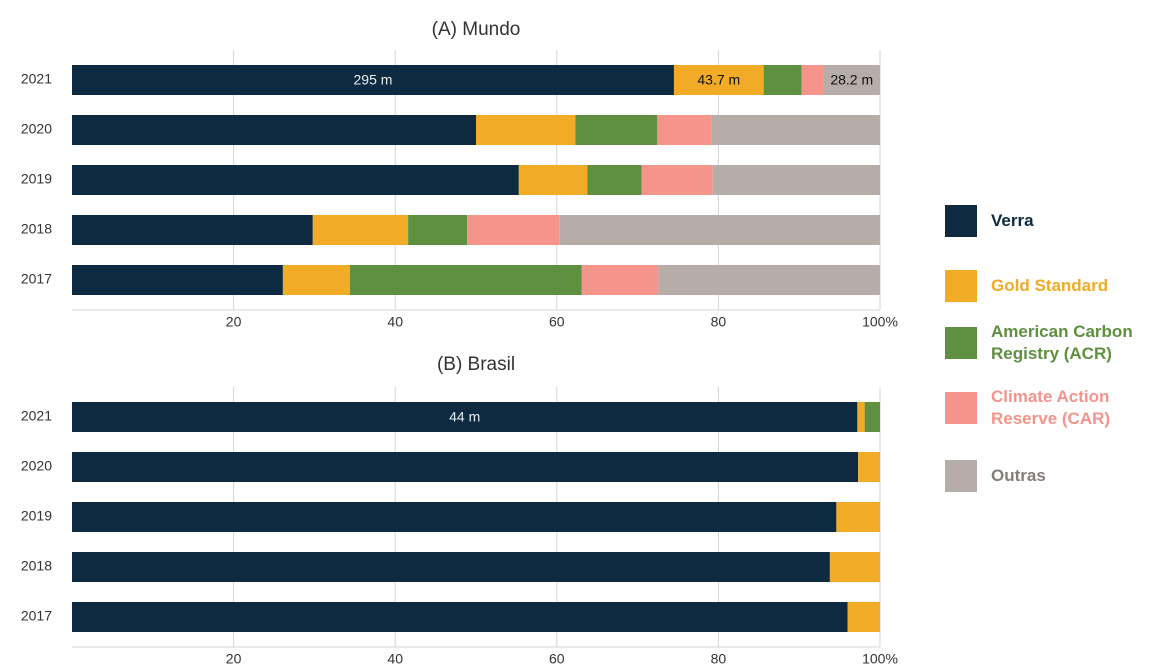 The image size is (1164, 667). I want to click on legend-item: Outras, so click(1052, 476).